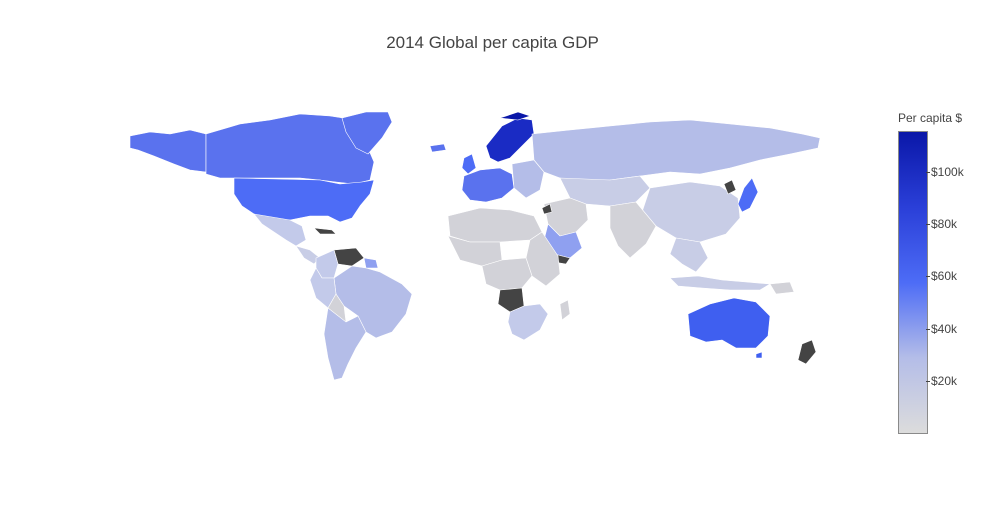  What do you see at coordinates (689, 255) in the screenshot?
I see `region-southeast-asia` at bounding box center [689, 255].